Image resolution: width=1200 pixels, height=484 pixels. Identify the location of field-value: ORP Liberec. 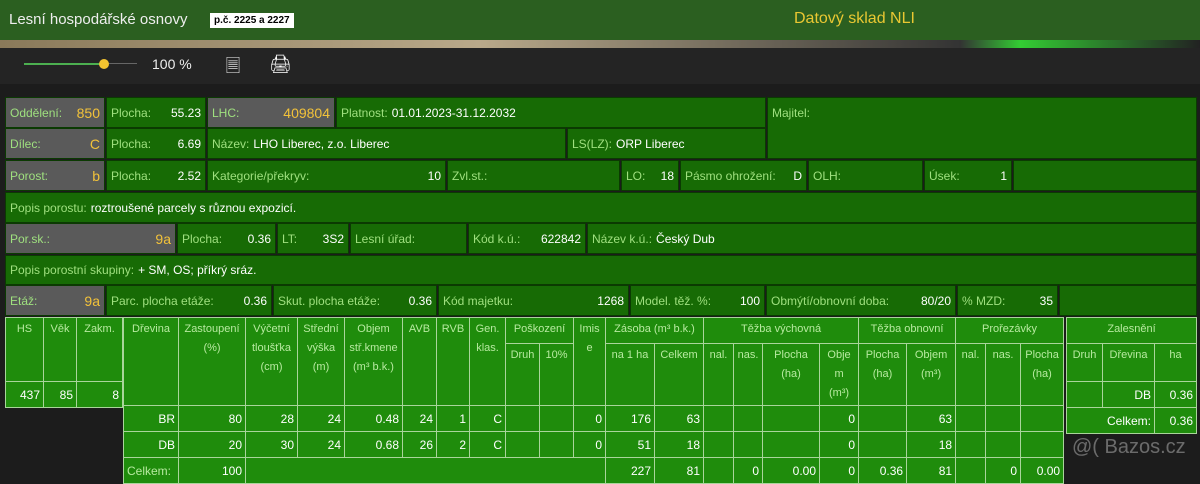
(650, 143).